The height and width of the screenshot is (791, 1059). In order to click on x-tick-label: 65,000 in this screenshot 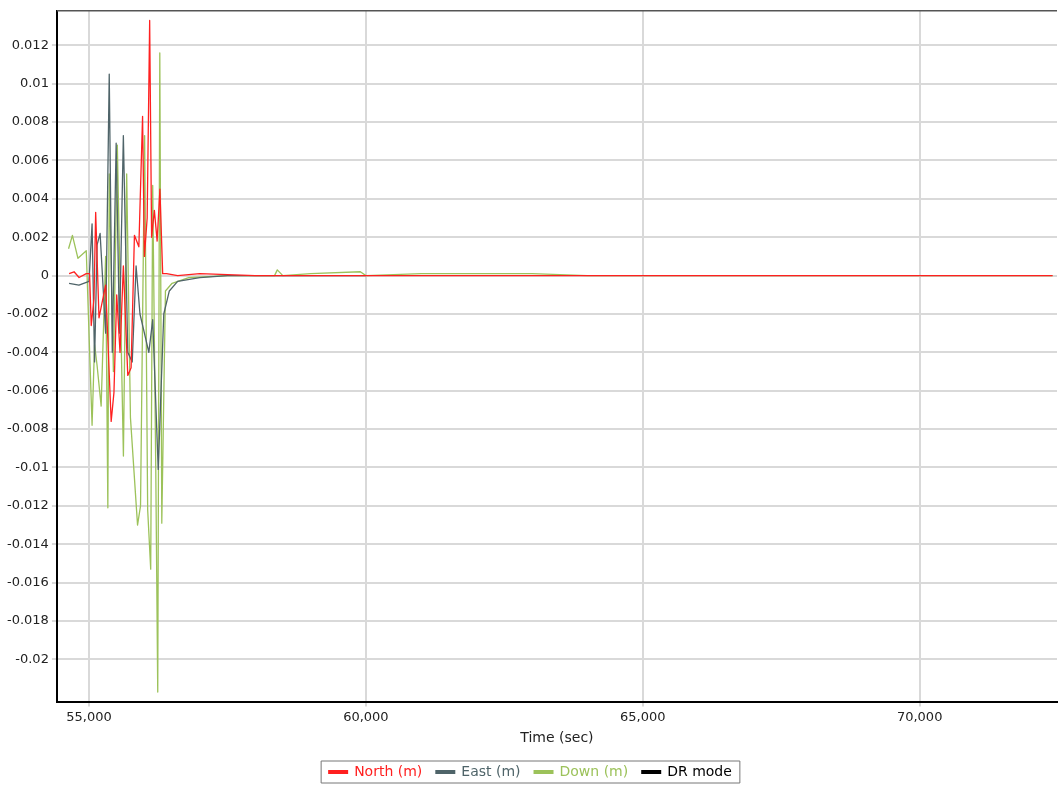, I will do `click(643, 716)`.